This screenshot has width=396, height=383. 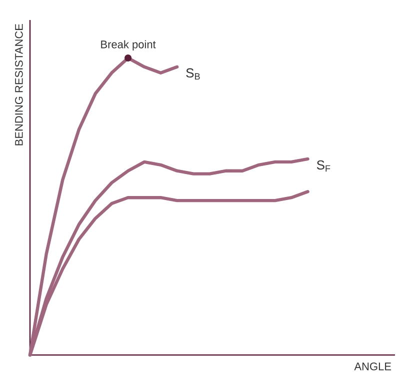 I want to click on y-axis-title: BENDING RESISTANCE, so click(x=19, y=85).